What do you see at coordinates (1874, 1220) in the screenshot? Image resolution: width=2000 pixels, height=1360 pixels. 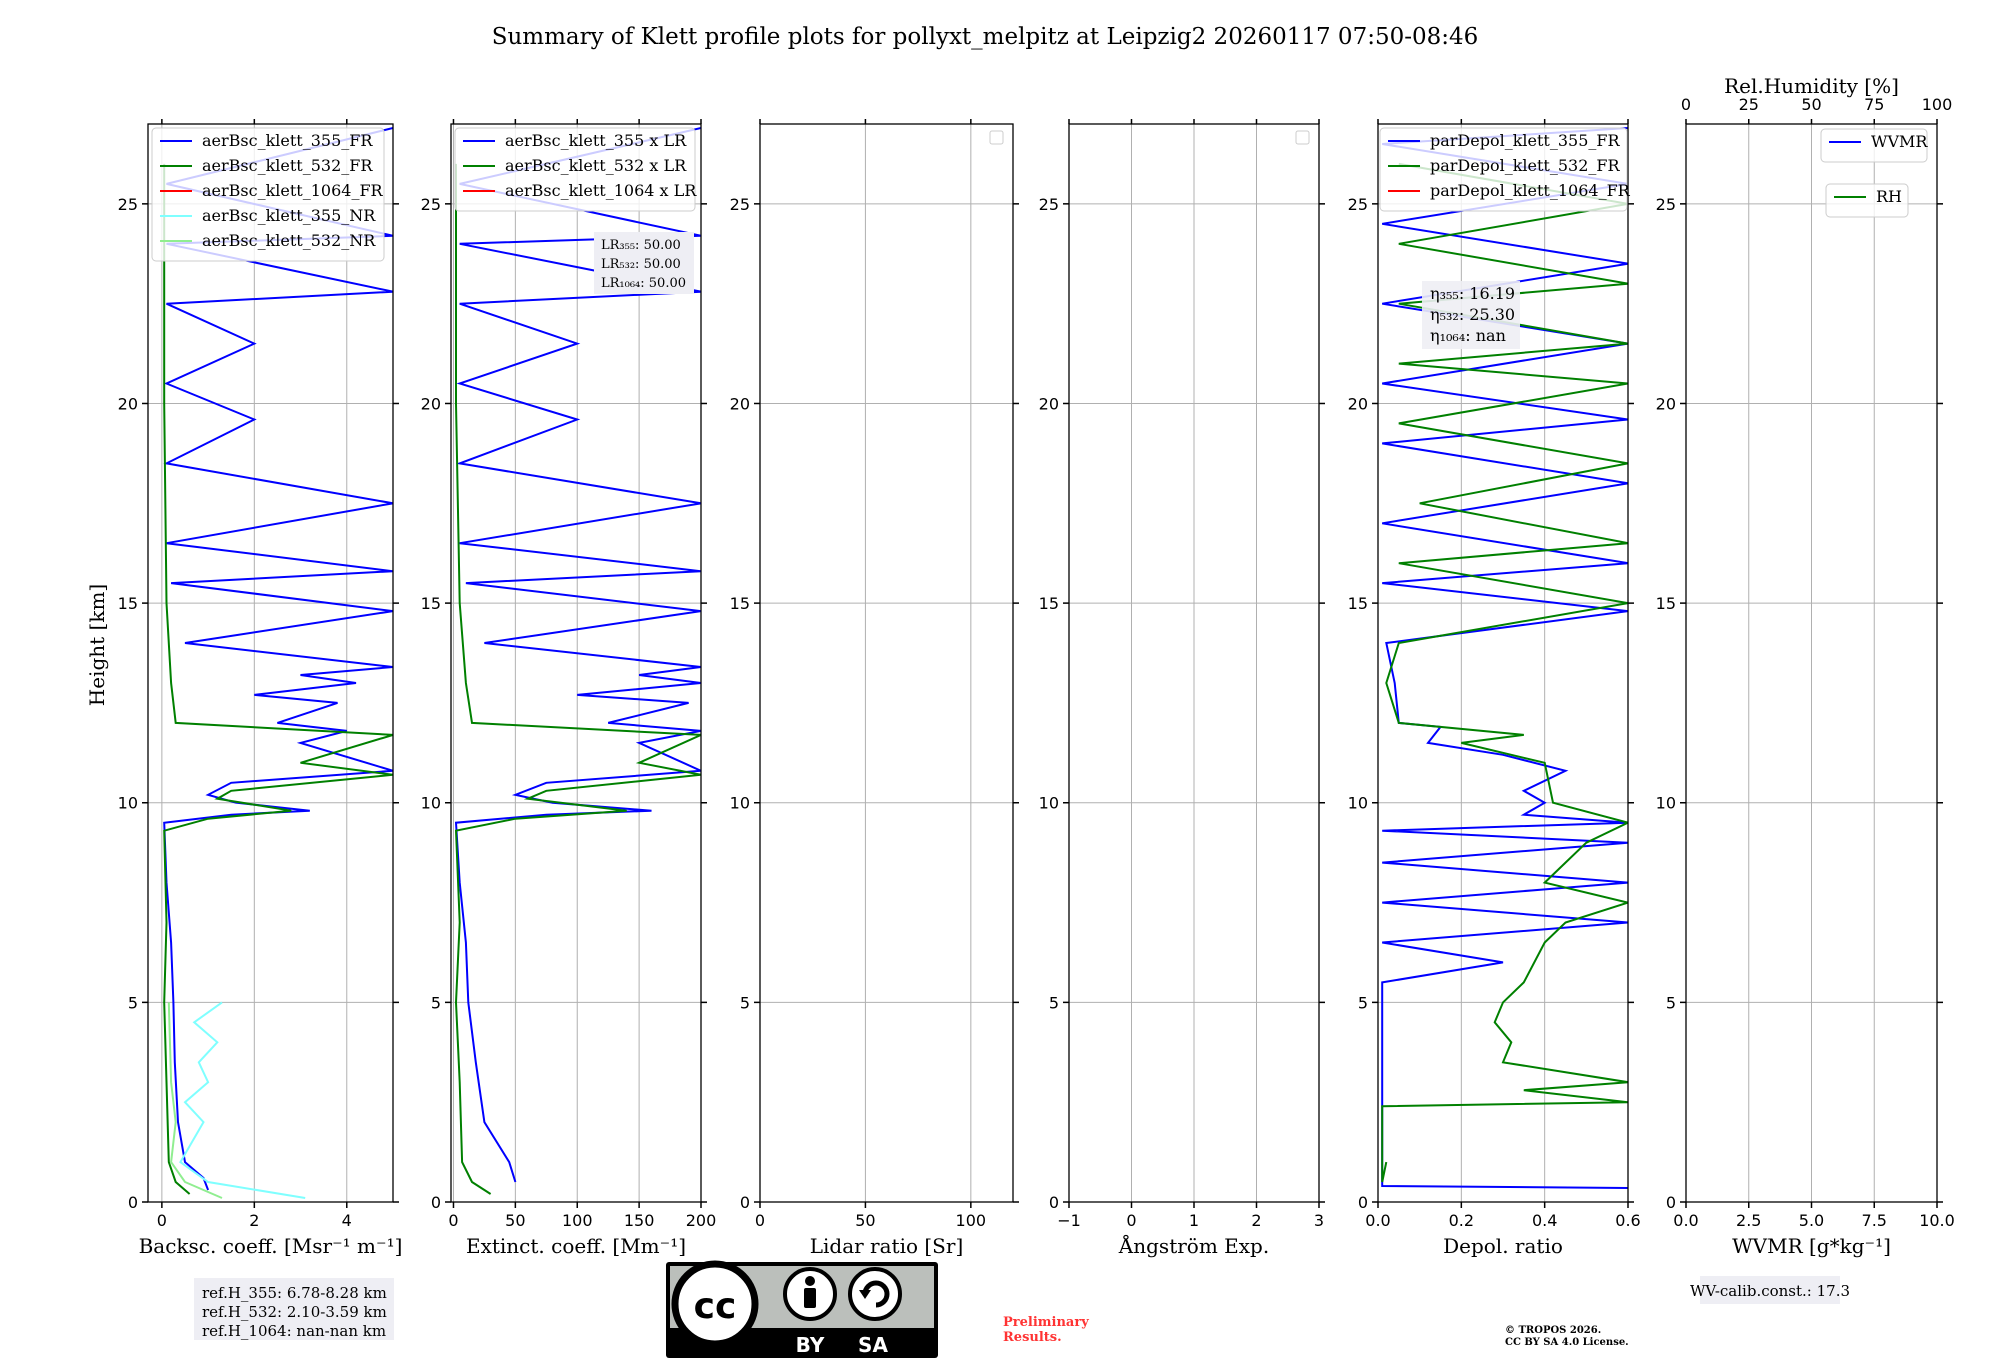 I see `x-tick-label: 7.5` at bounding box center [1874, 1220].